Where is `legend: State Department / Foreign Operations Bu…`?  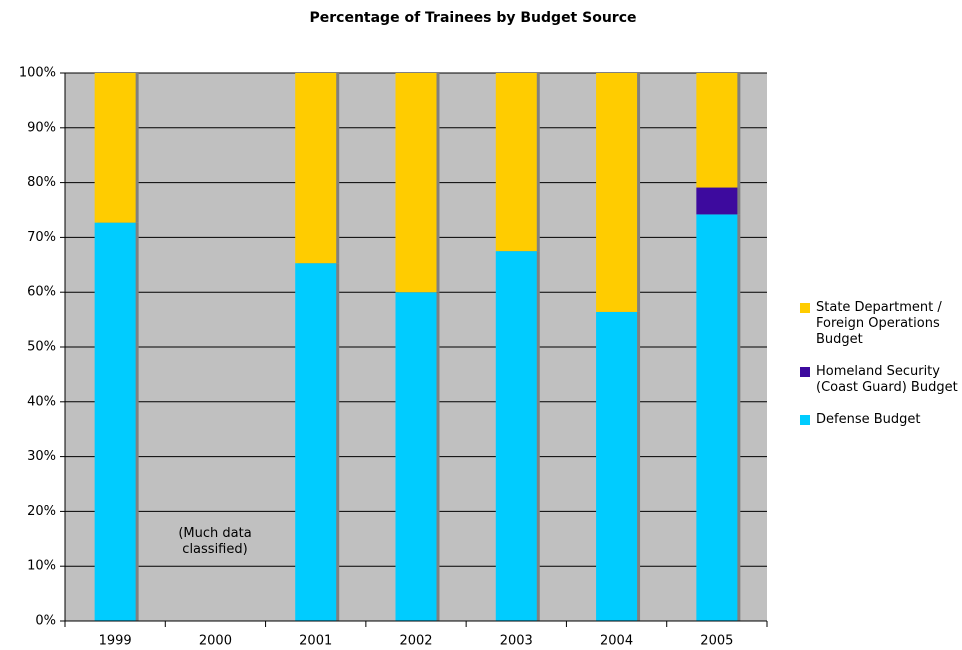 legend: State Department / Foreign Operations Bu… is located at coordinates (879, 372).